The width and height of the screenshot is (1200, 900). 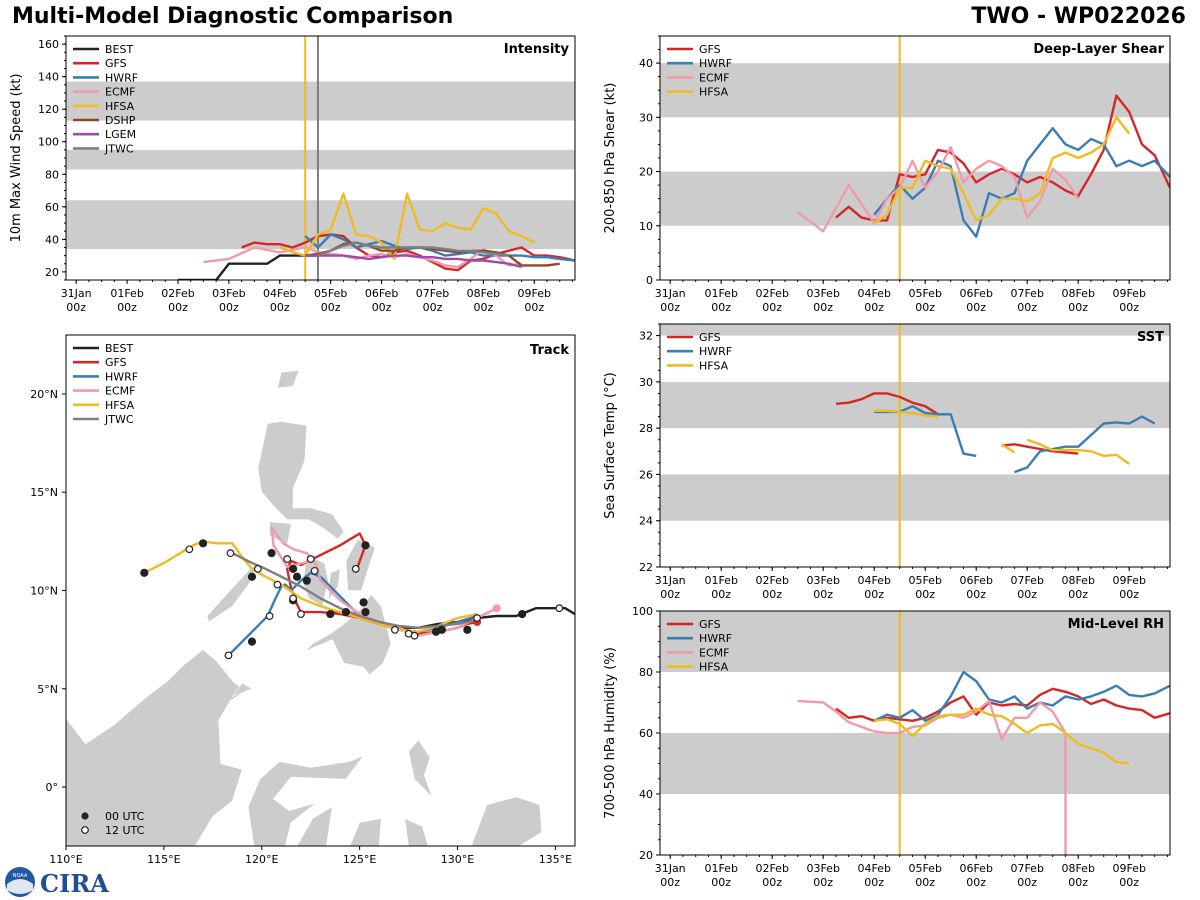 I want to click on land-leyte-samar, so click(x=360, y=565).